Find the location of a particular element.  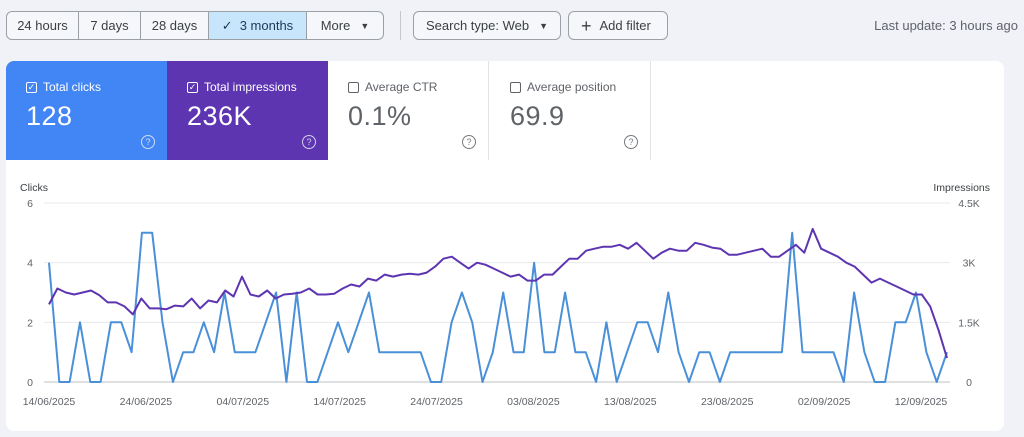

metric-value: 0.1% is located at coordinates (380, 116).